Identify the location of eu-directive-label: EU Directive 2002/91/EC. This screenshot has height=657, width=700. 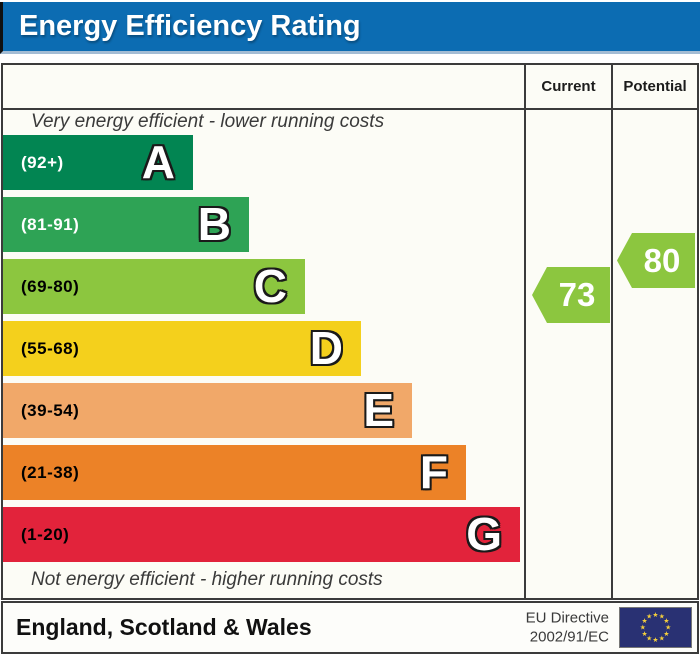
(567, 627).